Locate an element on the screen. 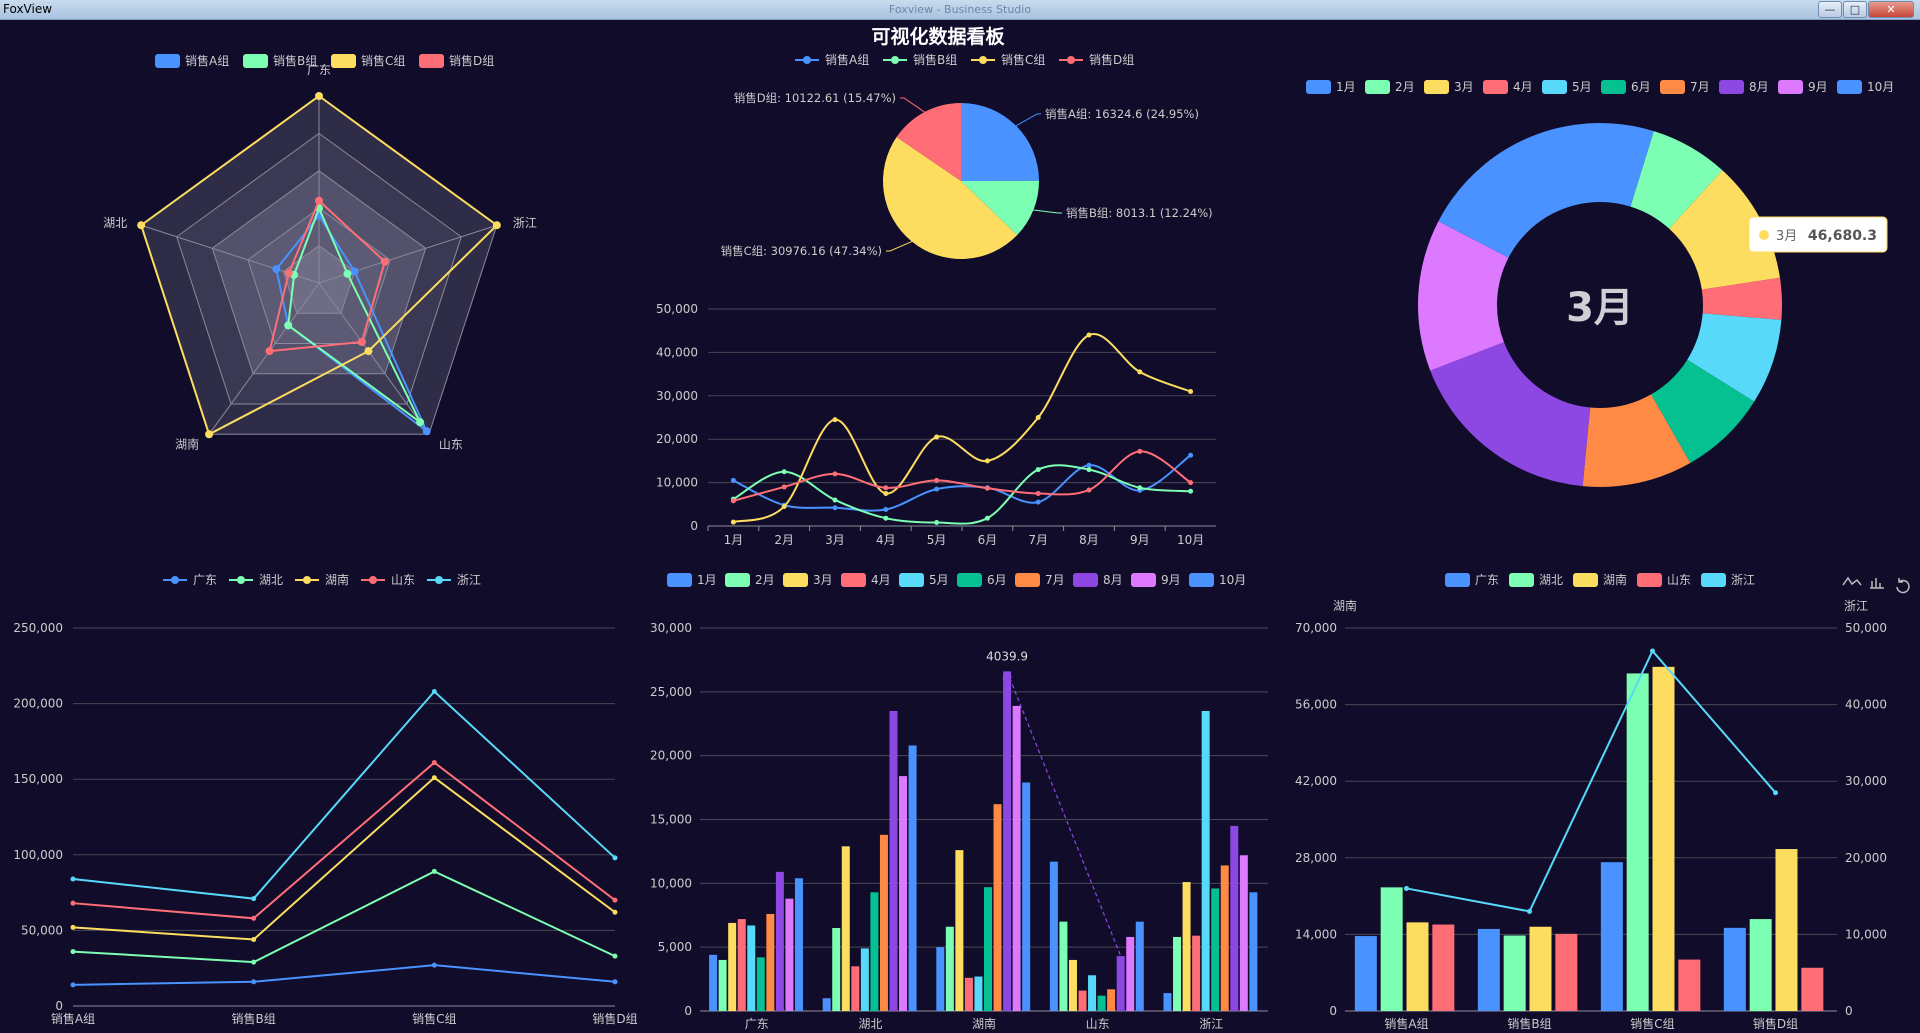 The height and width of the screenshot is (1033, 1920). y-tick-label: 0 is located at coordinates (59, 1006).